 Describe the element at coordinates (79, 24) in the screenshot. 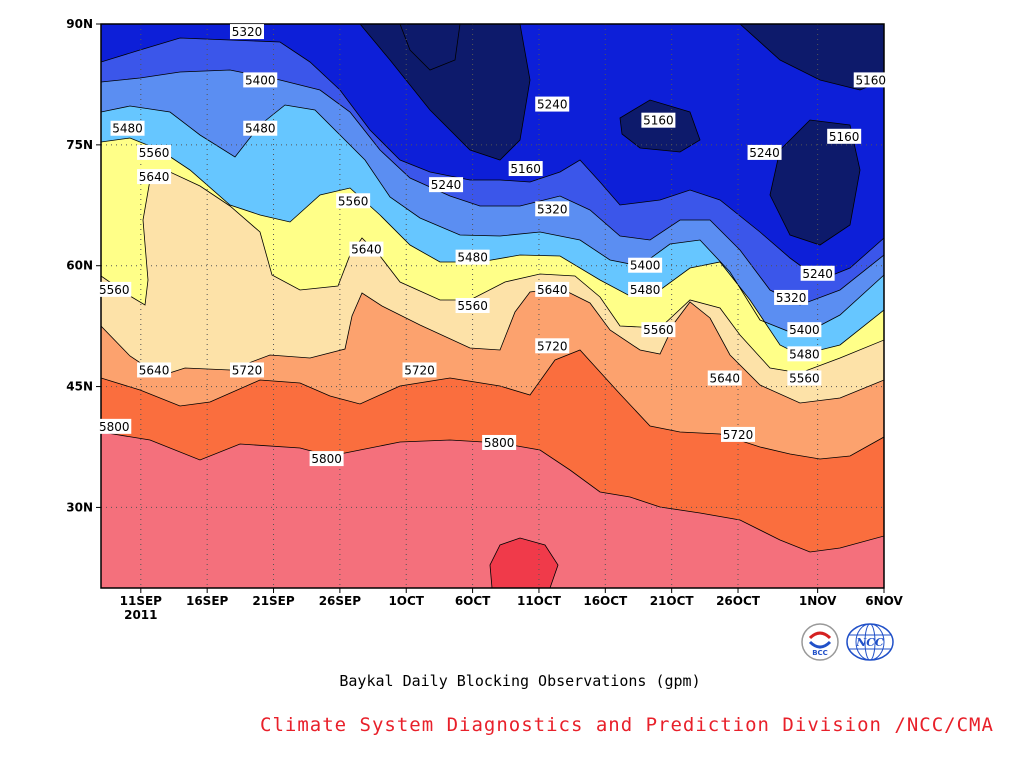

I see `y-tick-label: 90N` at that location.